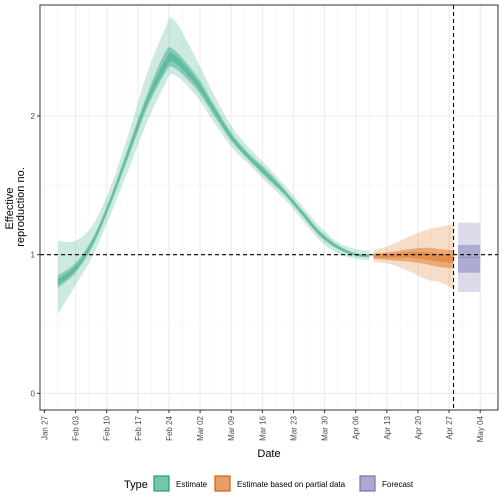 This screenshot has width=504, height=504. What do you see at coordinates (367, 483) in the screenshot?
I see `legend-swatch-forecast-fill` at bounding box center [367, 483].